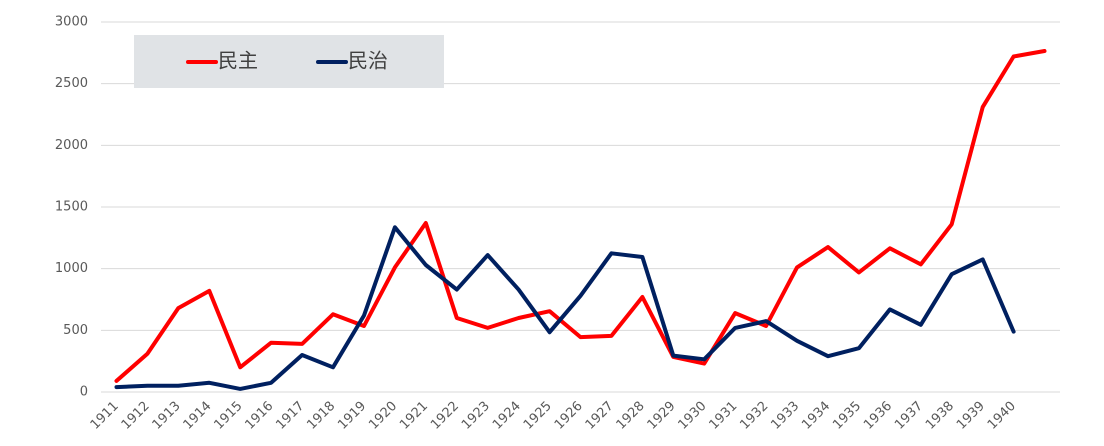 Image resolution: width=1104 pixels, height=446 pixels. What do you see at coordinates (414, 416) in the screenshot?
I see `x-tick-label: 1921` at bounding box center [414, 416].